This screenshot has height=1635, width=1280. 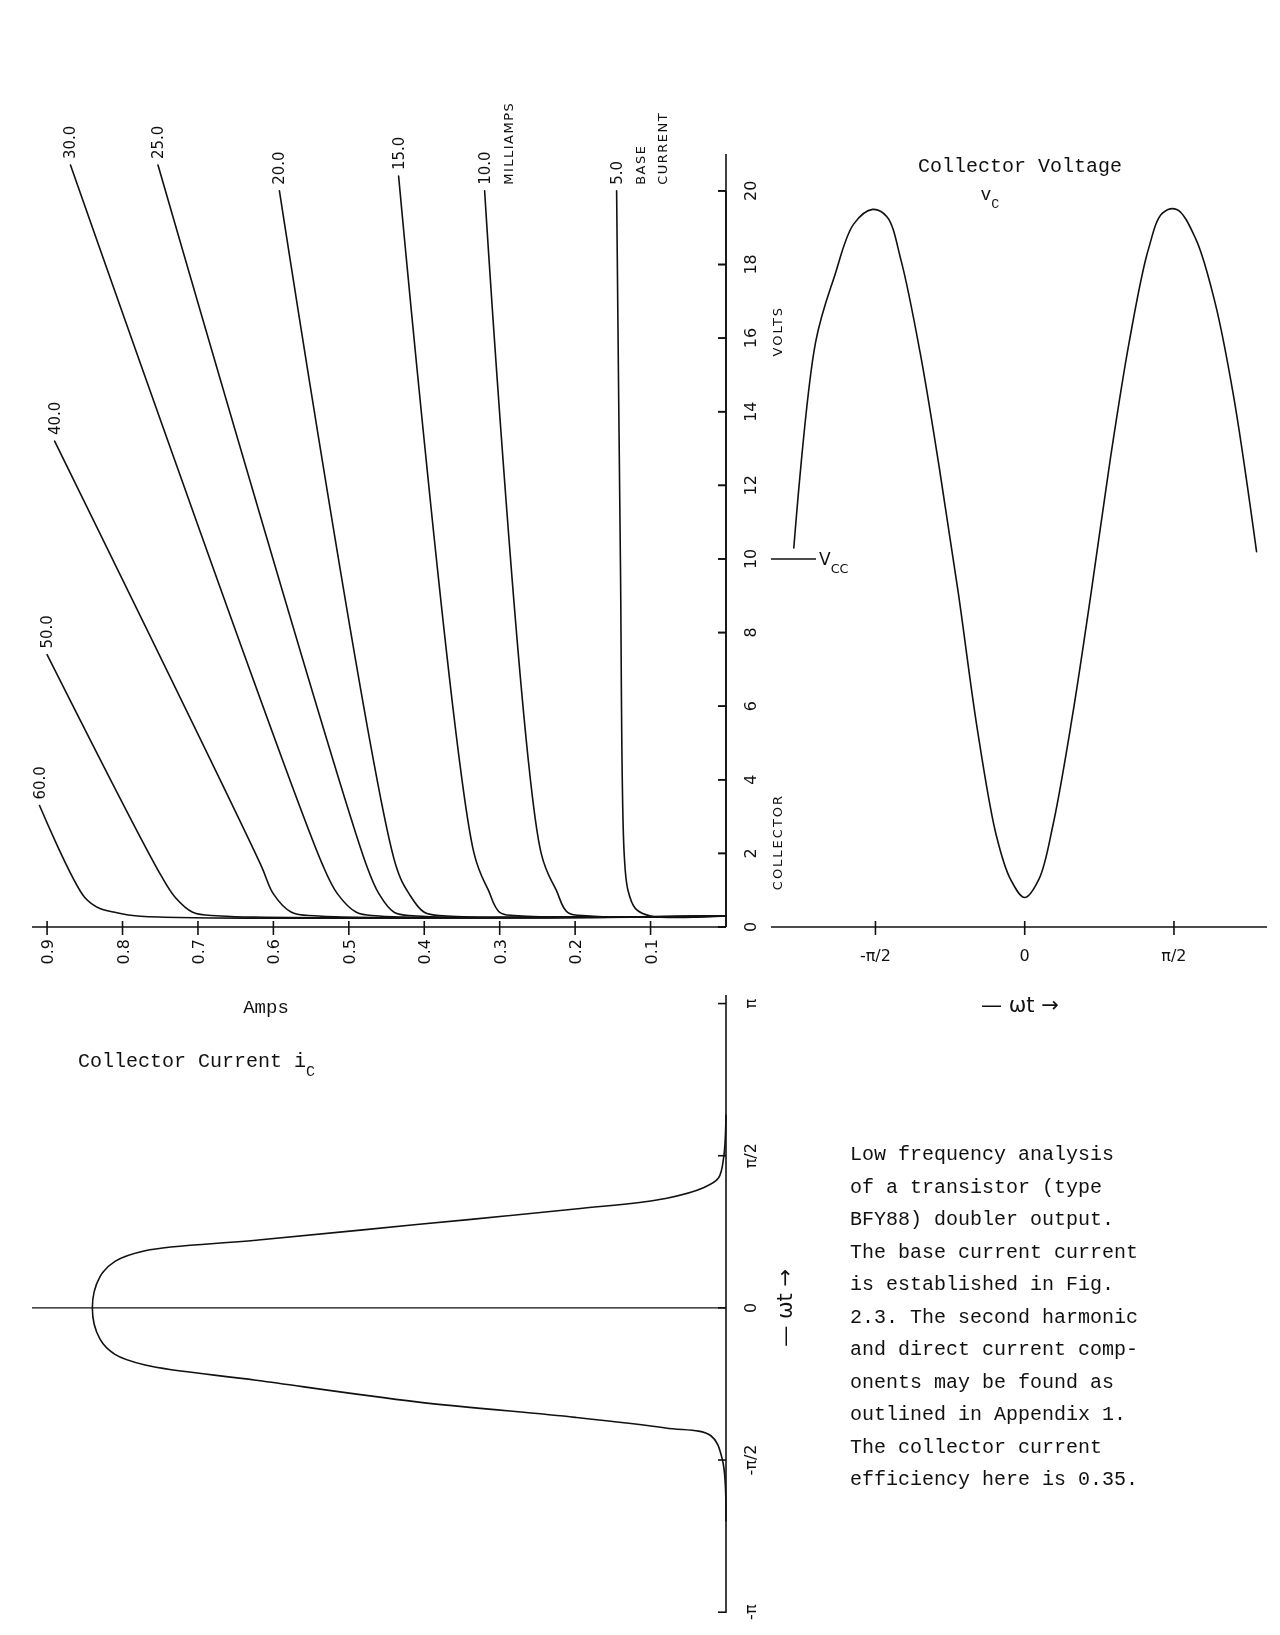 I want to click on text: 5.0, so click(x=616, y=172).